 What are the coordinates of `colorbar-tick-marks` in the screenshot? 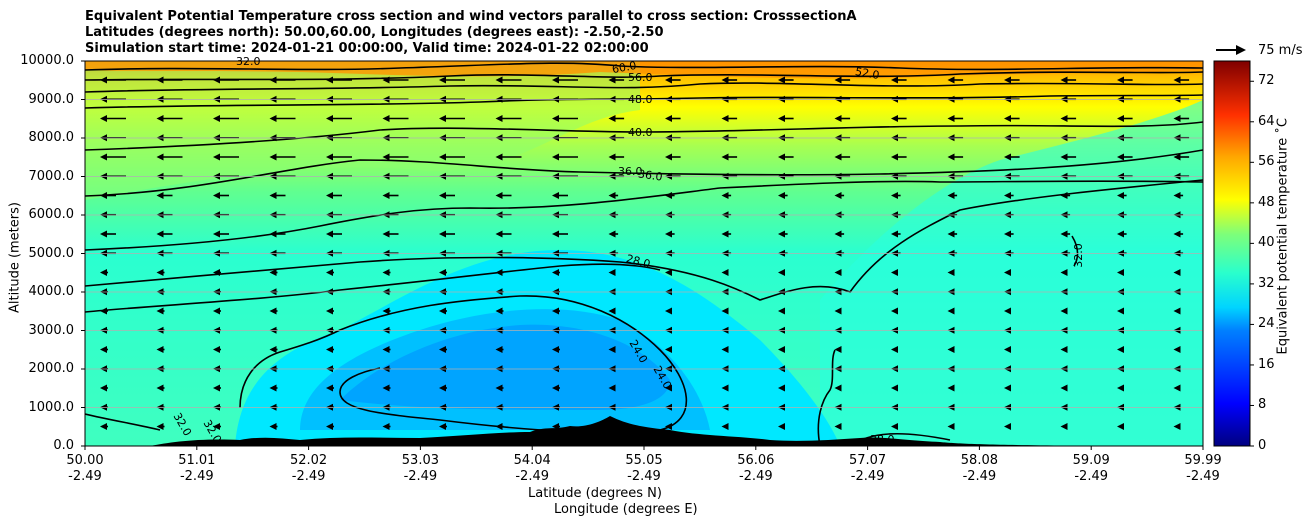 It's located at (1252, 263).